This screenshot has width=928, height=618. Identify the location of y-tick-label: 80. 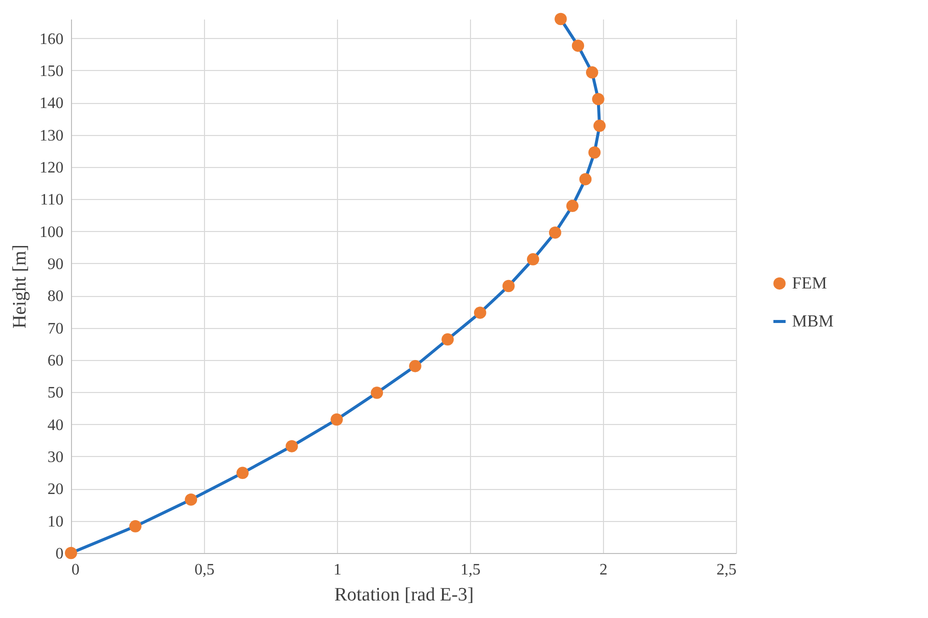
(56, 297).